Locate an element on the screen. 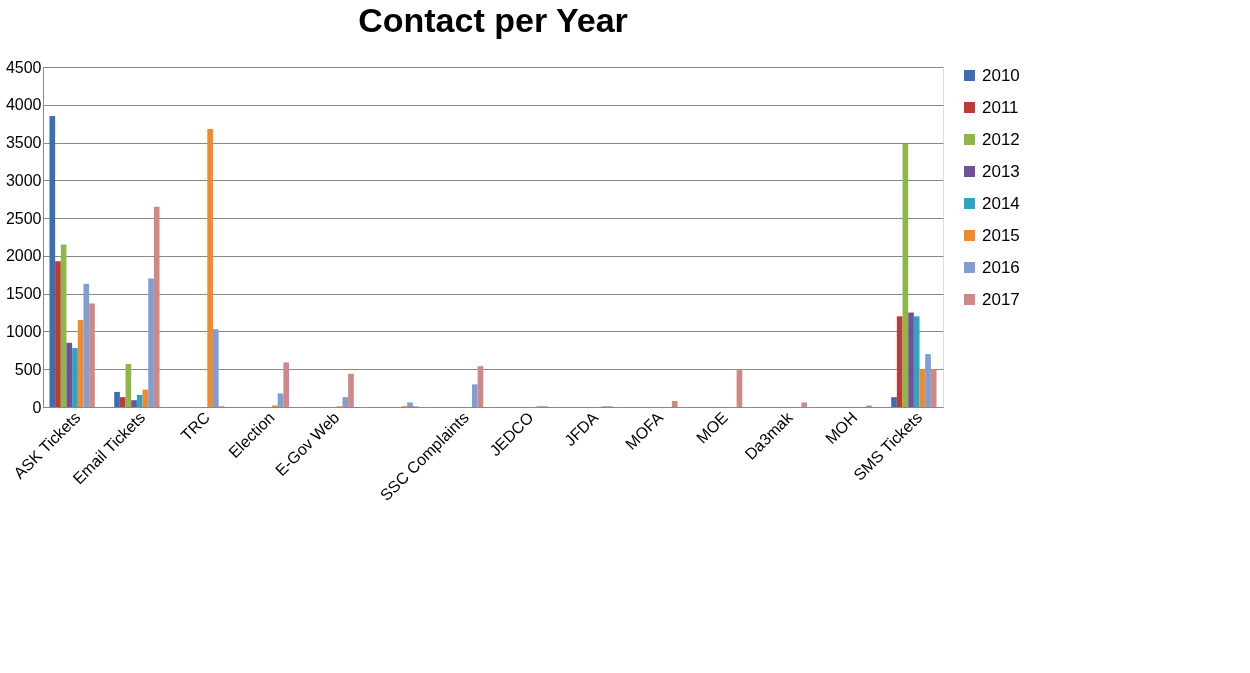 The image size is (1250, 673). legend-label: 2015 is located at coordinates (1001, 235).